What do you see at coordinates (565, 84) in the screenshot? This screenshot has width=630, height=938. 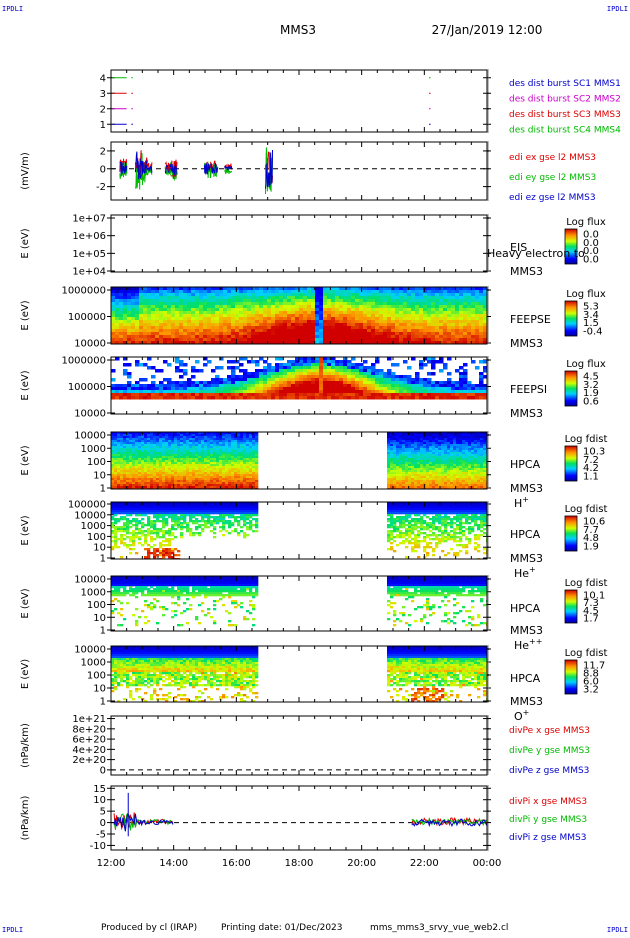 I see `legend-entry: des dist burst SC1 MMS1` at bounding box center [565, 84].